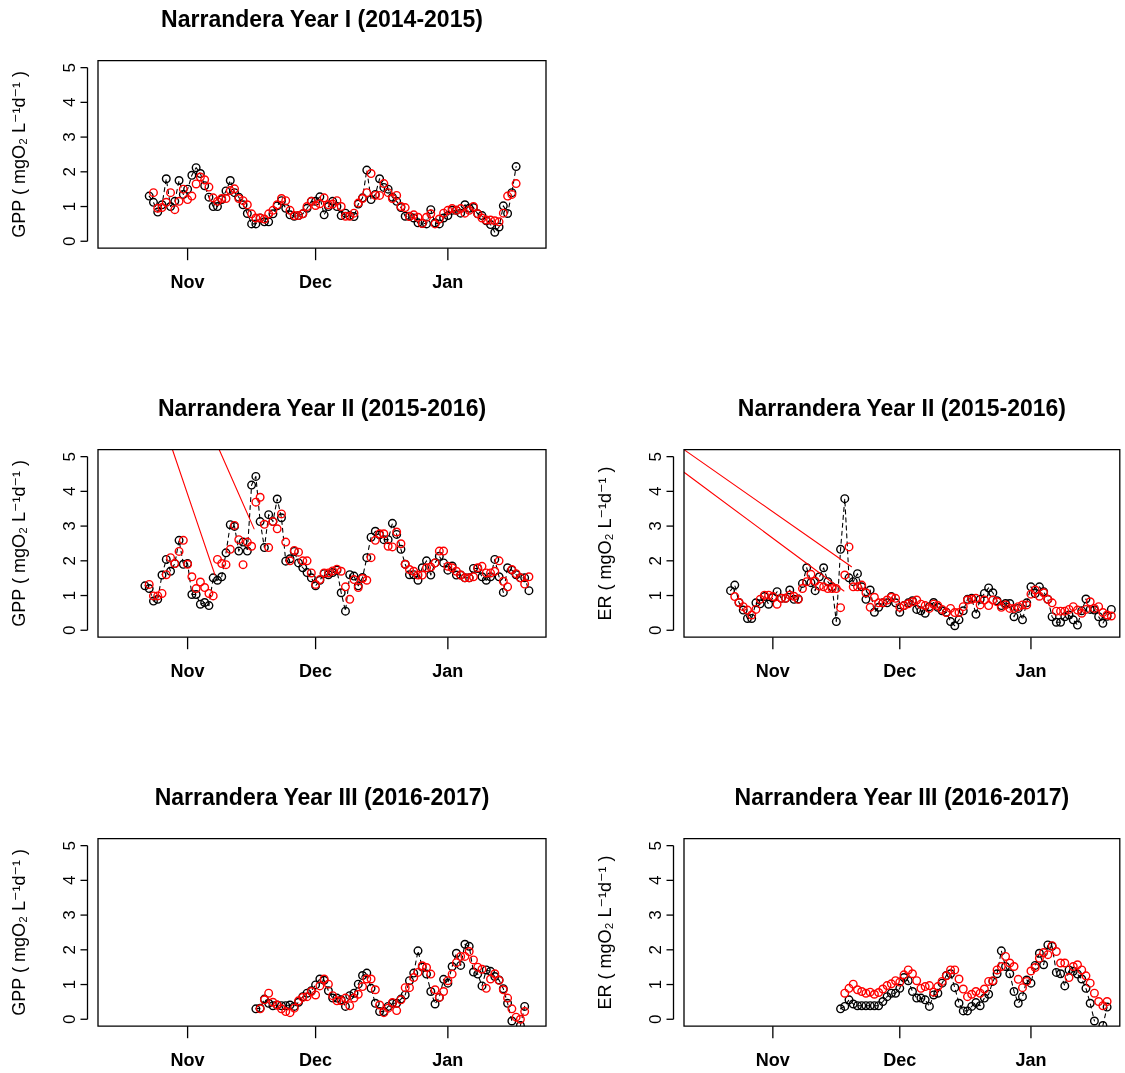  Describe the element at coordinates (322, 19) in the screenshot. I see `chart-title: Narrandera Year I (2014-2015)` at that location.